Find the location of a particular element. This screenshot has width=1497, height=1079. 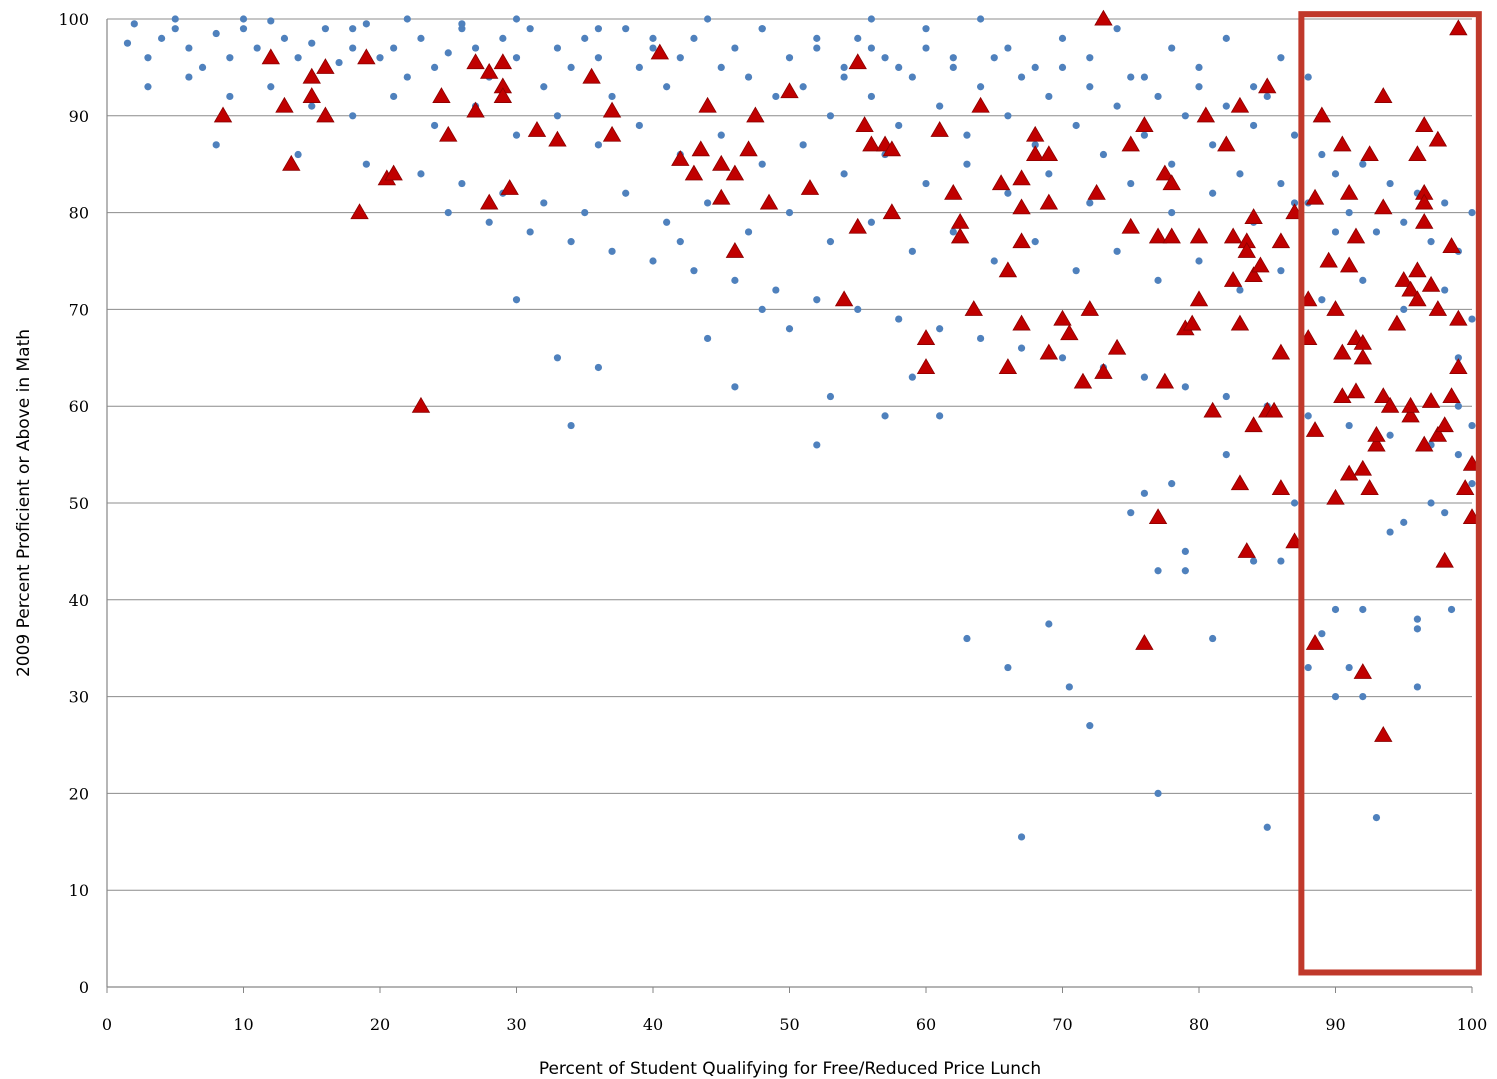

x-tick-label: 40 is located at coordinates (653, 1024).